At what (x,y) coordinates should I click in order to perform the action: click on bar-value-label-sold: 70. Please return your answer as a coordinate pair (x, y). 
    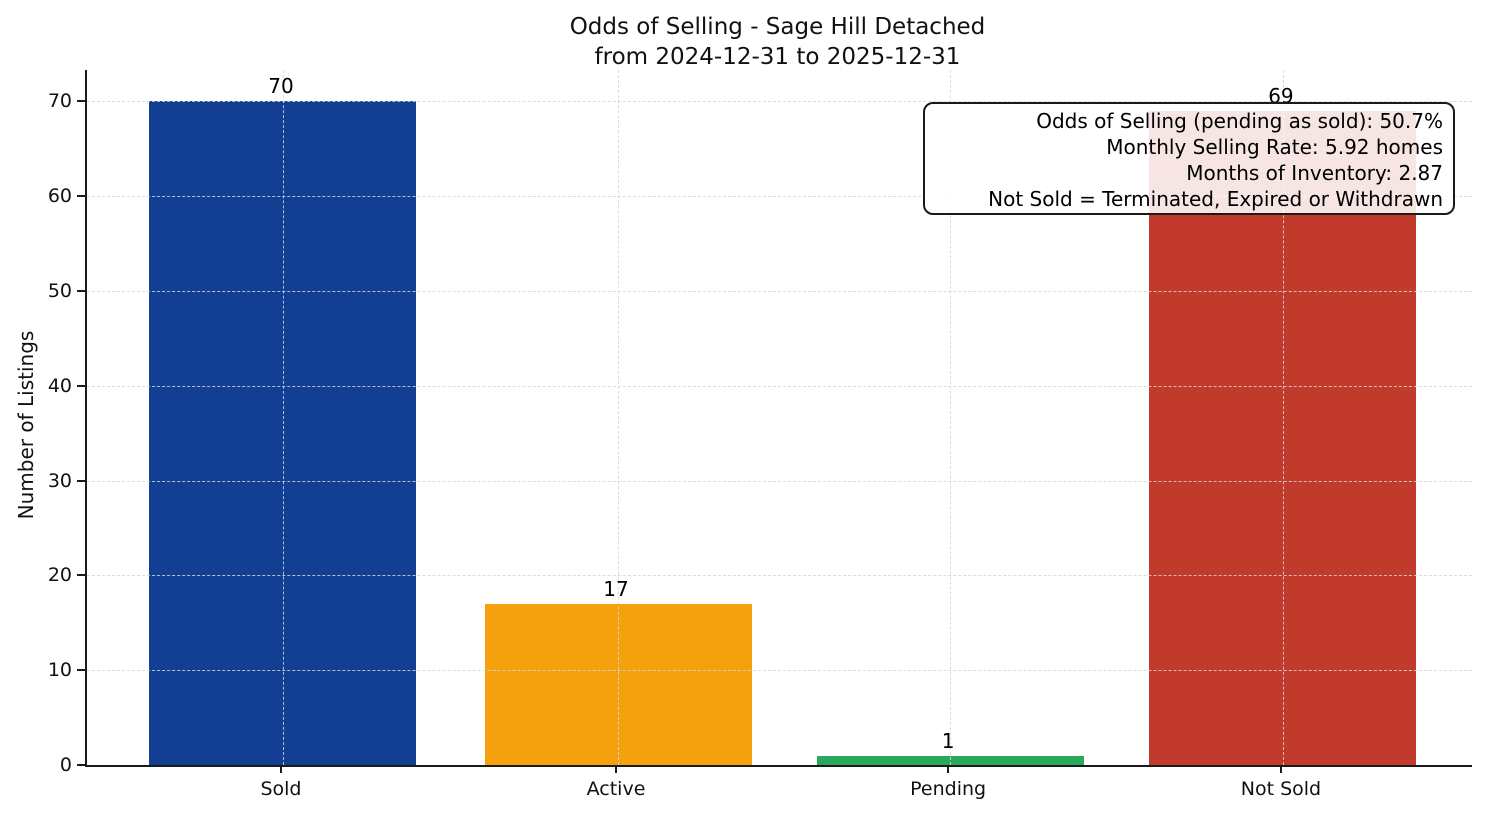
    Looking at the image, I should click on (281, 86).